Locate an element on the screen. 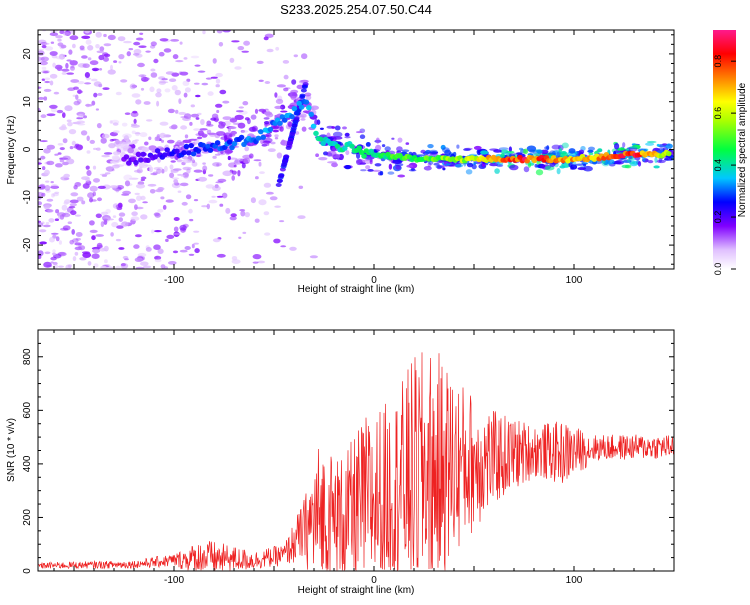  y-tick-label: 20 is located at coordinates (27, 54).